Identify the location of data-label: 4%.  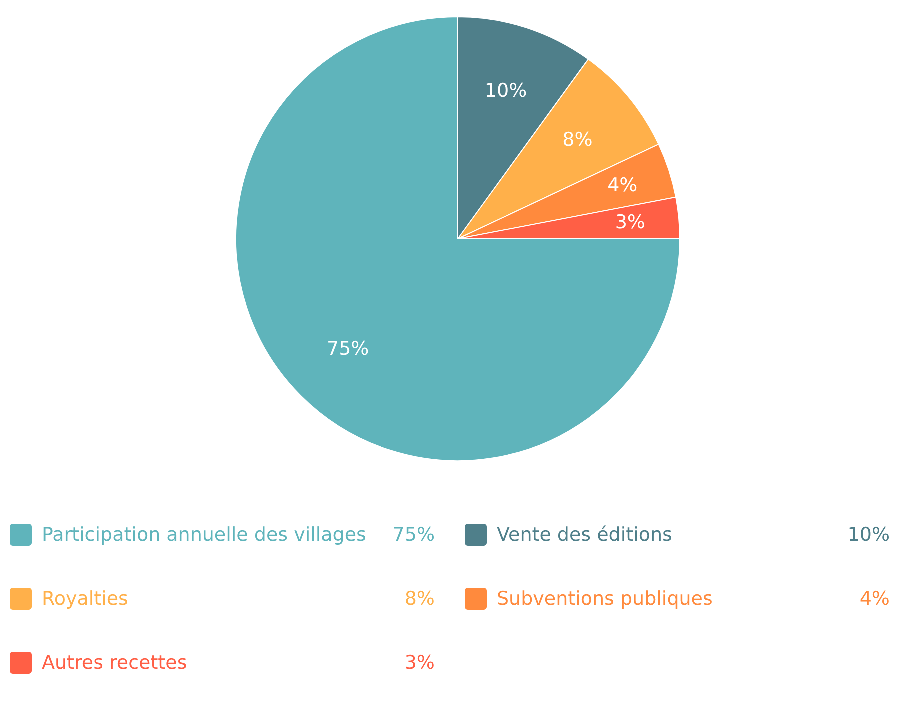
(623, 185).